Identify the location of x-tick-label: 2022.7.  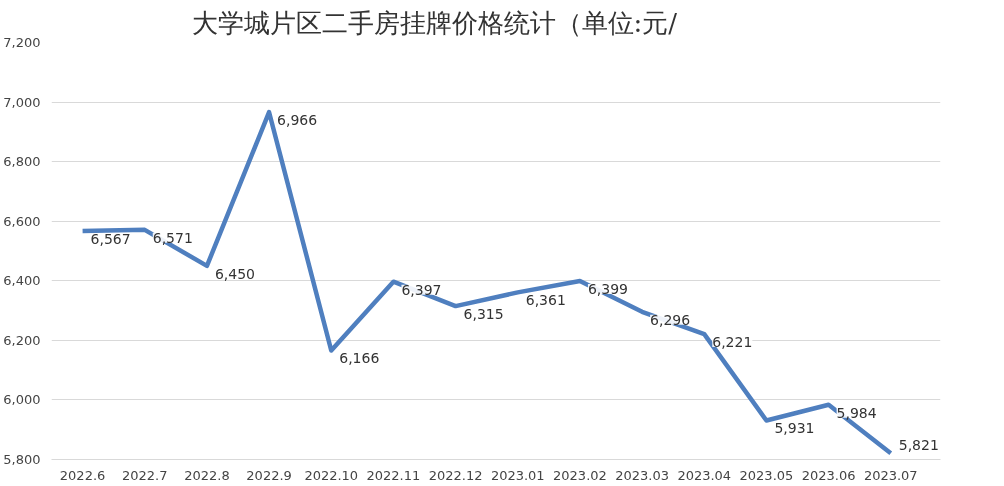
(145, 475).